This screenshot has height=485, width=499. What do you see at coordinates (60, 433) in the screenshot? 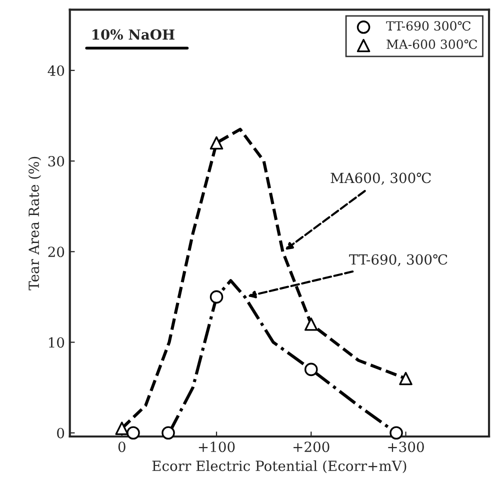
I see `y-tick-label: 0` at bounding box center [60, 433].